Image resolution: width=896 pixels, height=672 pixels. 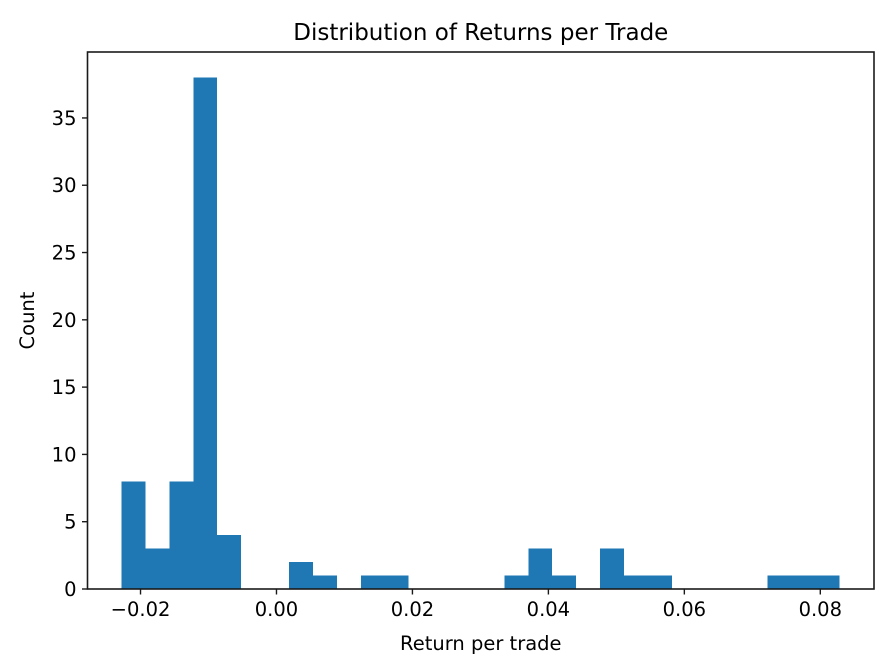 I want to click on x-tick-label: 0.08, so click(x=820, y=609).